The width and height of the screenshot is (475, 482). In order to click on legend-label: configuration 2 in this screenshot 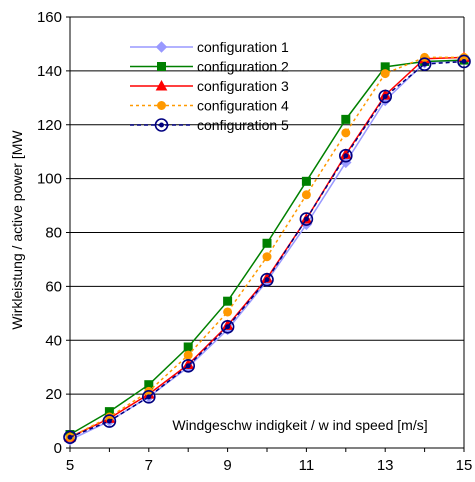, I will do `click(243, 67)`.